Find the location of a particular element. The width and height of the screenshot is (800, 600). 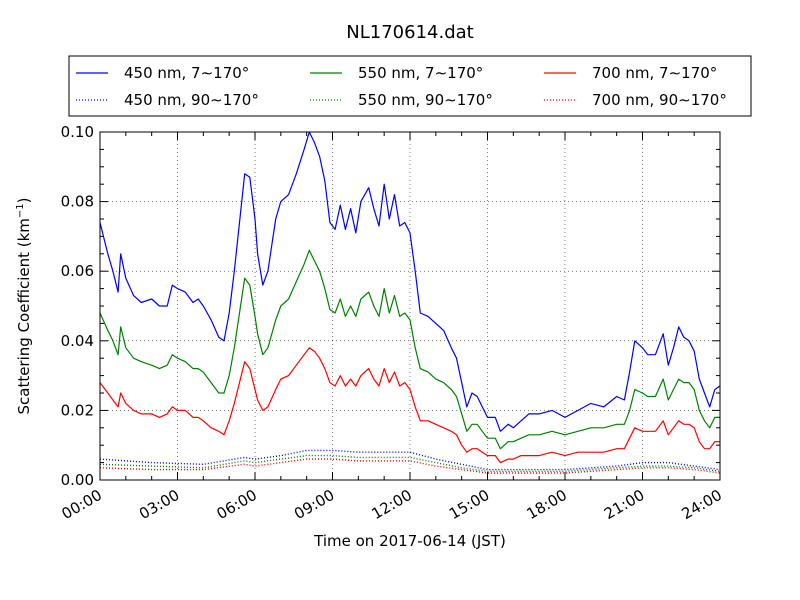

y-axis-label: Scattering Coefficient (km−1) is located at coordinates (24, 305).